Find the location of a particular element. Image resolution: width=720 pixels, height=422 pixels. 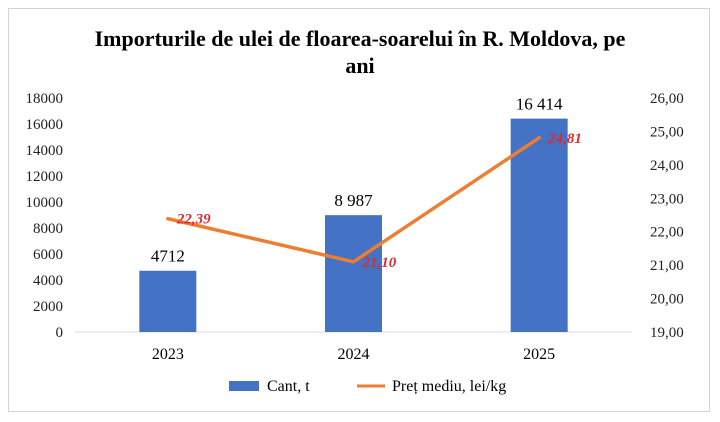

bar-data-label: 8 987 is located at coordinates (353, 200).